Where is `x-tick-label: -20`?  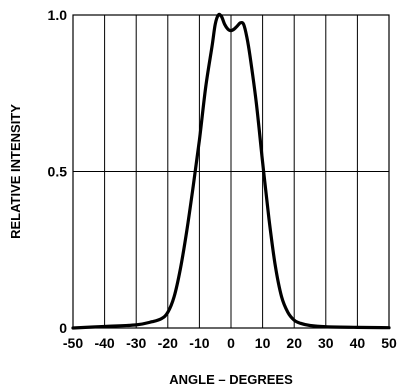 x-tick-label: -20 is located at coordinates (168, 343).